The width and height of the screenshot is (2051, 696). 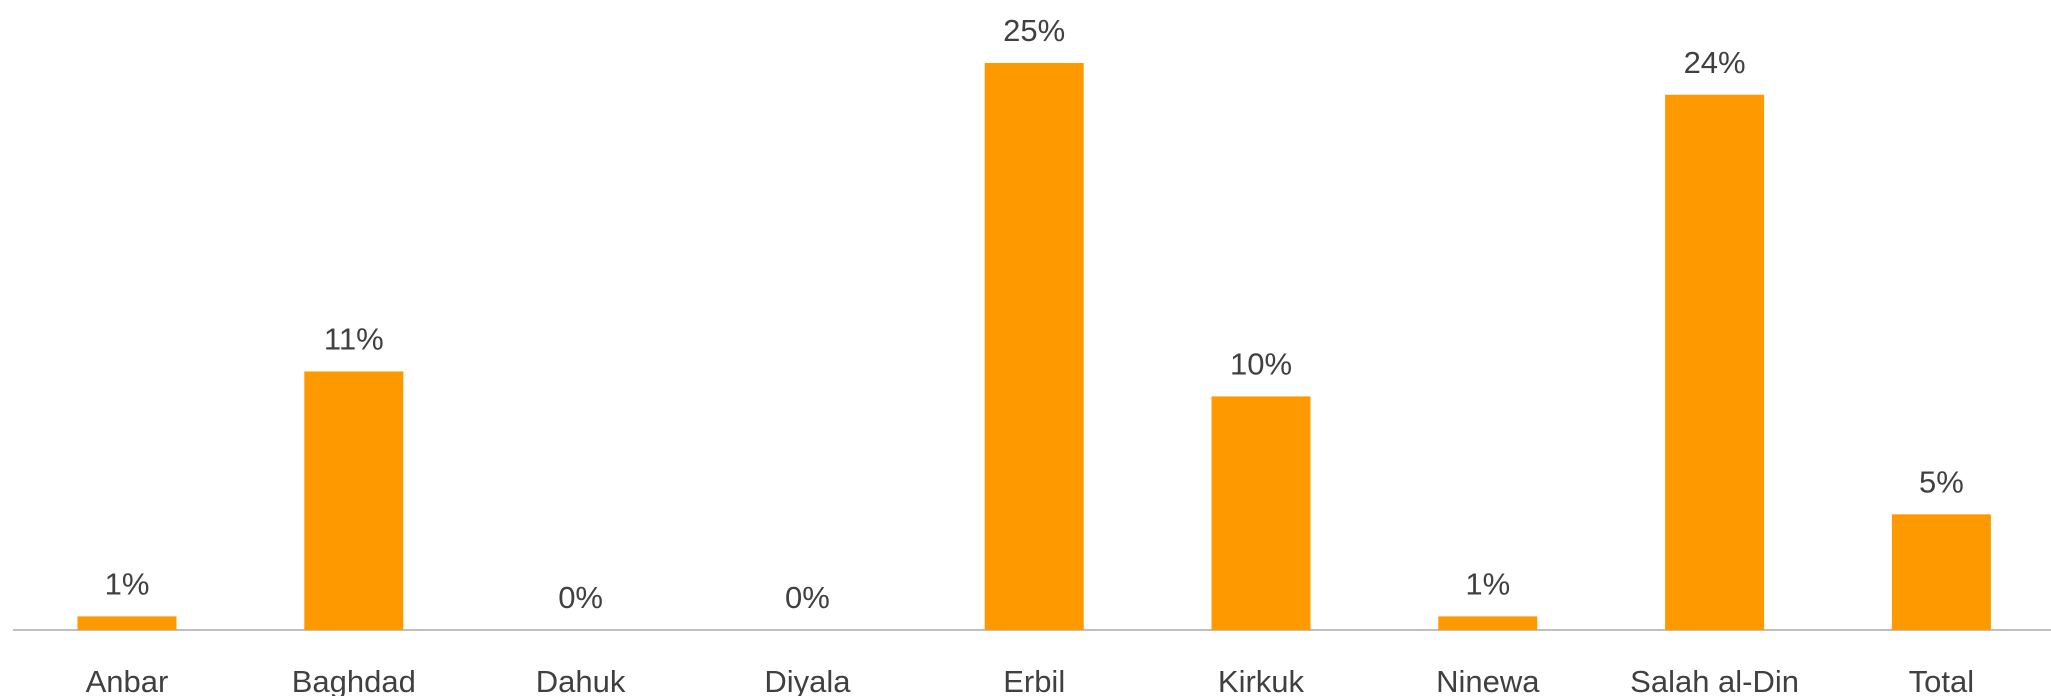 What do you see at coordinates (1941, 481) in the screenshot?
I see `value-label: 5%` at bounding box center [1941, 481].